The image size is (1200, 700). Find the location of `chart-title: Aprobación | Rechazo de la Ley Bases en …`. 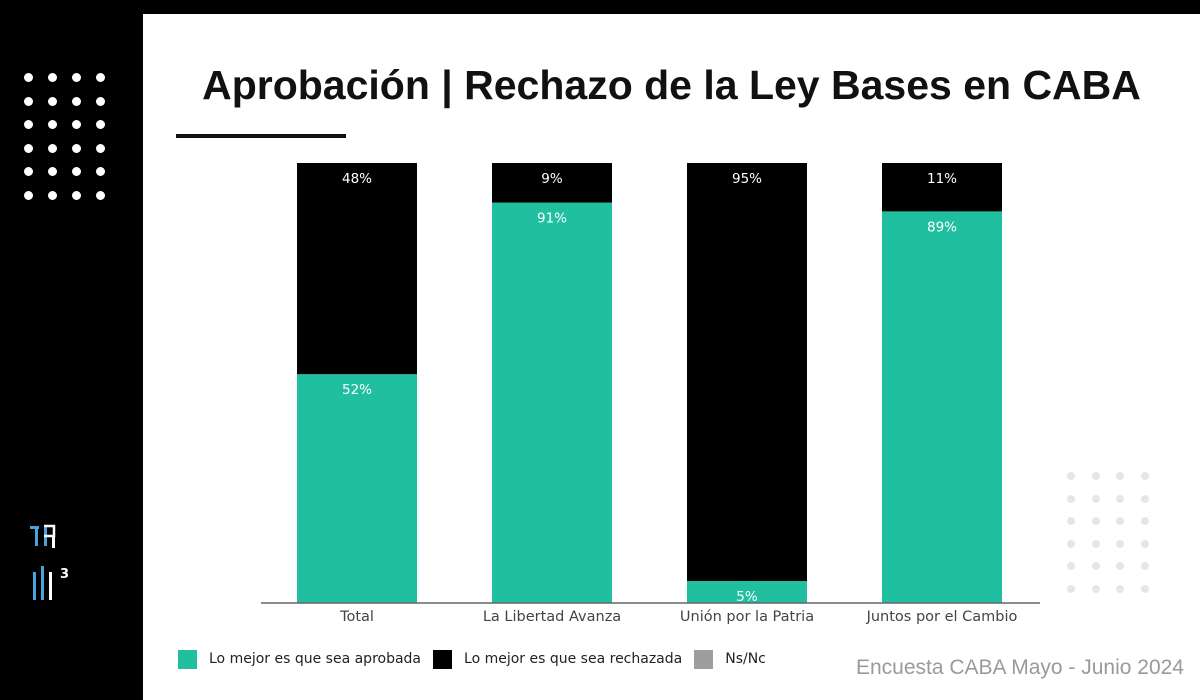

chart-title: Aprobación | Rechazo de la Ley Bases en … is located at coordinates (671, 85).